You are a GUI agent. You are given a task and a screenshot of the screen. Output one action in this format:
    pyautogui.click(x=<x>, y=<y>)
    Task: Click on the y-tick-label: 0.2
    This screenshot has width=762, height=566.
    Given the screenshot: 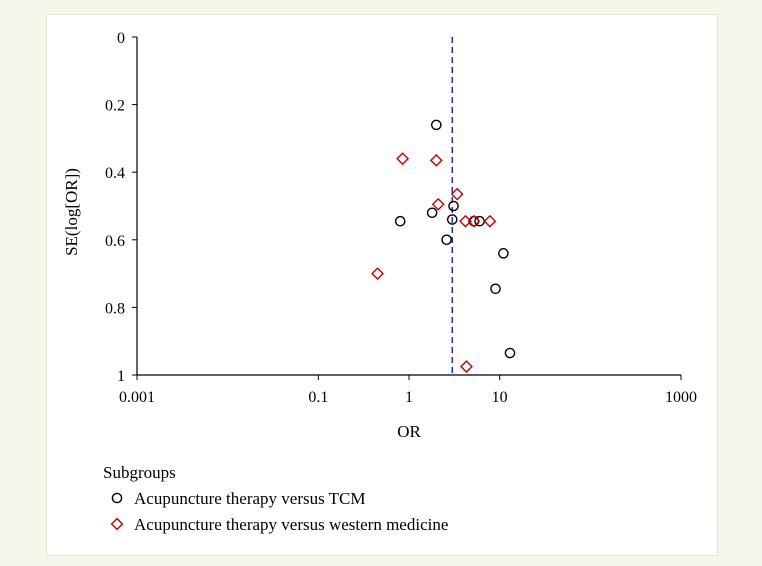 What is the action you would take?
    pyautogui.click(x=115, y=106)
    